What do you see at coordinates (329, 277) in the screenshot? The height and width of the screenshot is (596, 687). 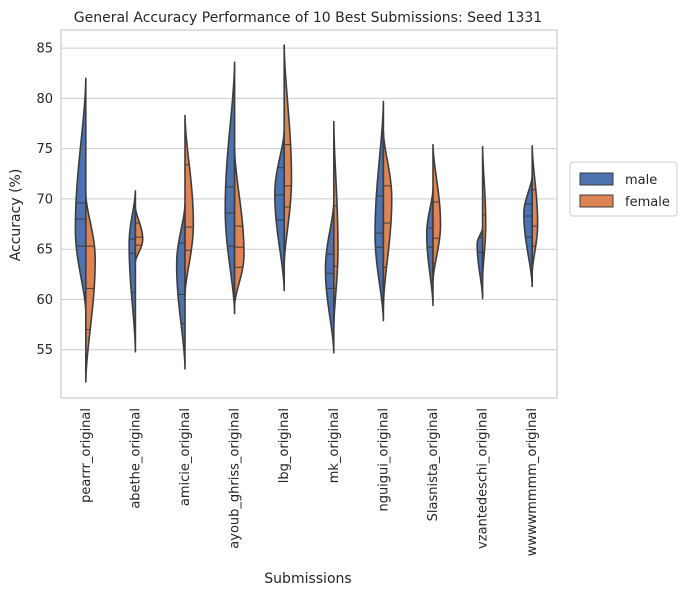 I see `violin-male-mk_original` at bounding box center [329, 277].